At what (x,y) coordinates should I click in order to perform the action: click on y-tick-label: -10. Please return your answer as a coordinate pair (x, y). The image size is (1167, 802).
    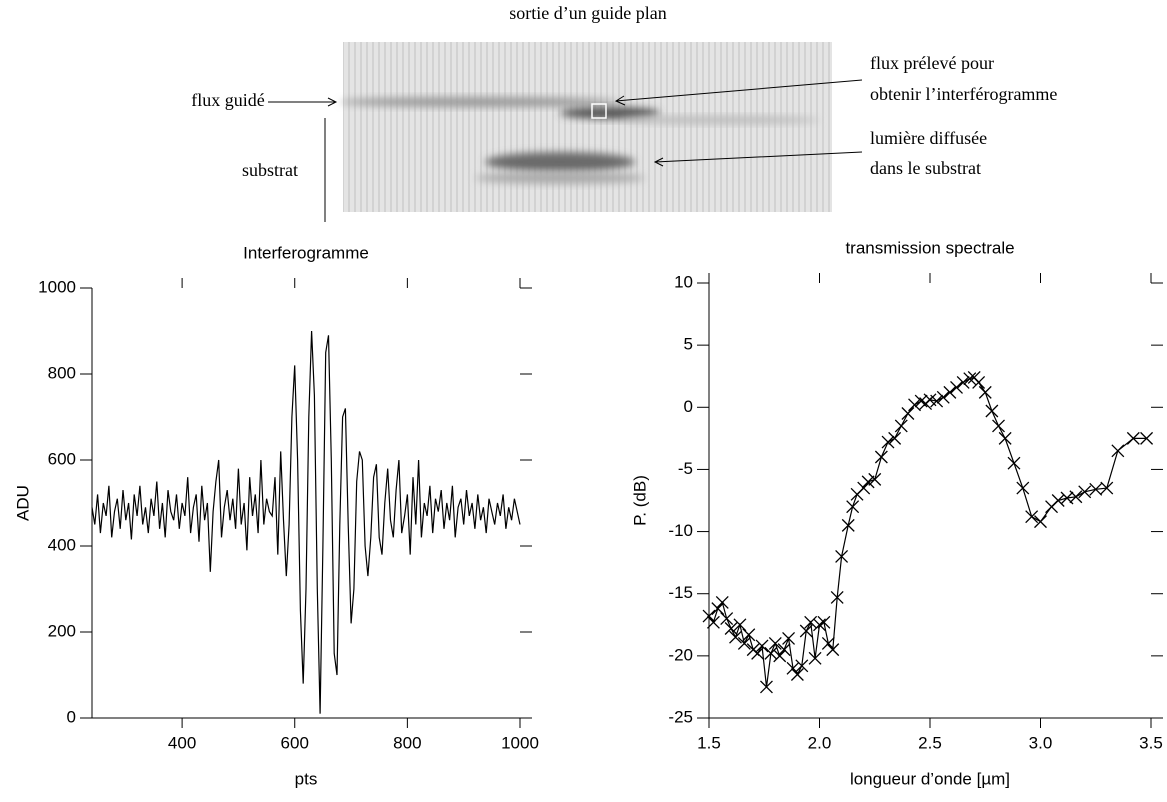
    Looking at the image, I should click on (680, 530).